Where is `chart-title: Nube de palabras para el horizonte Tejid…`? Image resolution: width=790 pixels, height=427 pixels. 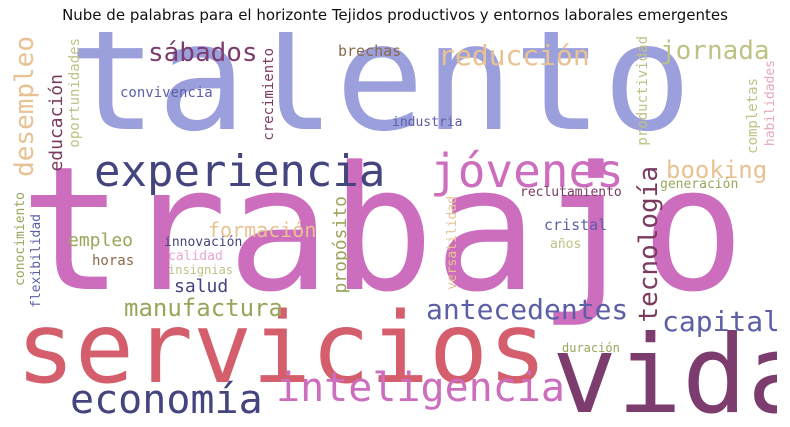 chart-title: Nube de palabras para el horizonte Tejid… is located at coordinates (395, 15).